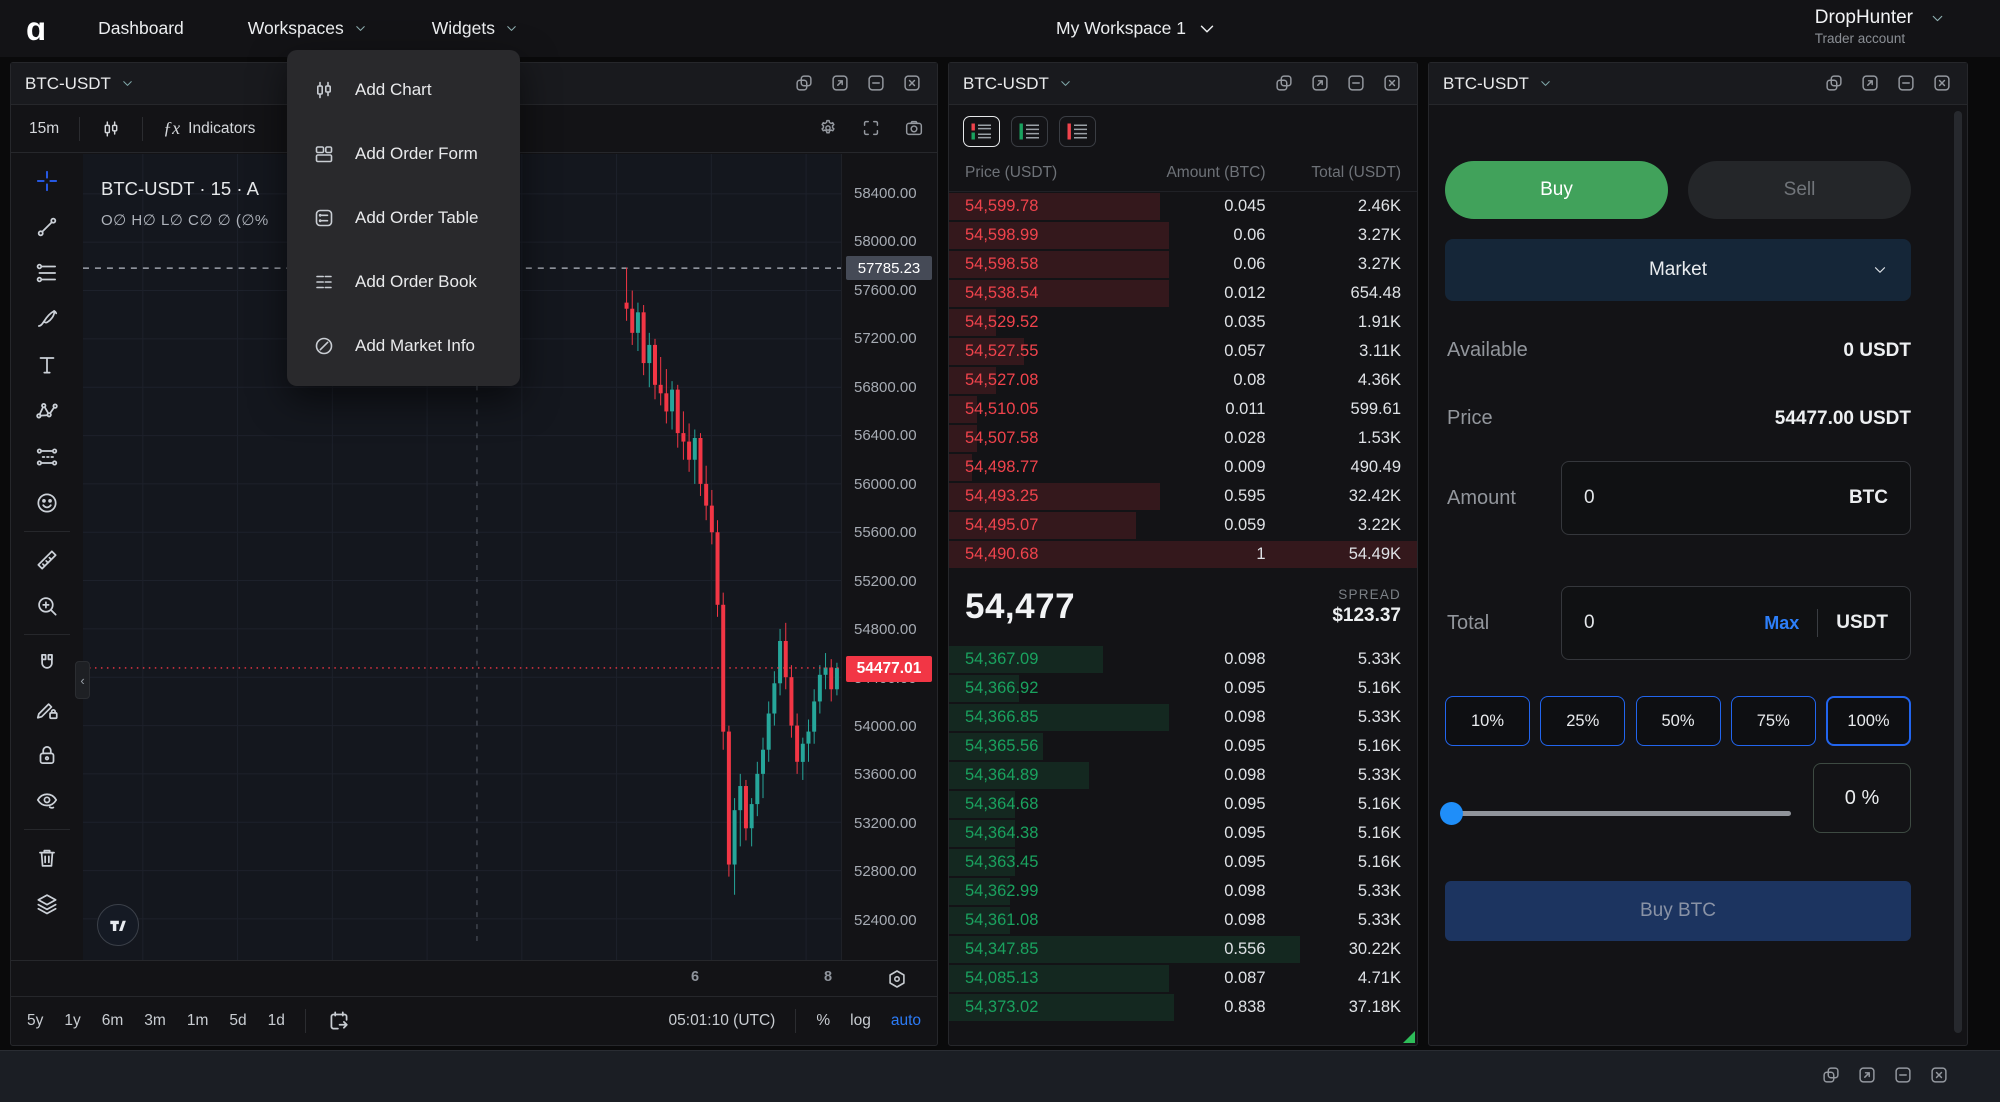  Describe the element at coordinates (155, 1020) in the screenshot. I see `range-3m-button: 3m` at that location.